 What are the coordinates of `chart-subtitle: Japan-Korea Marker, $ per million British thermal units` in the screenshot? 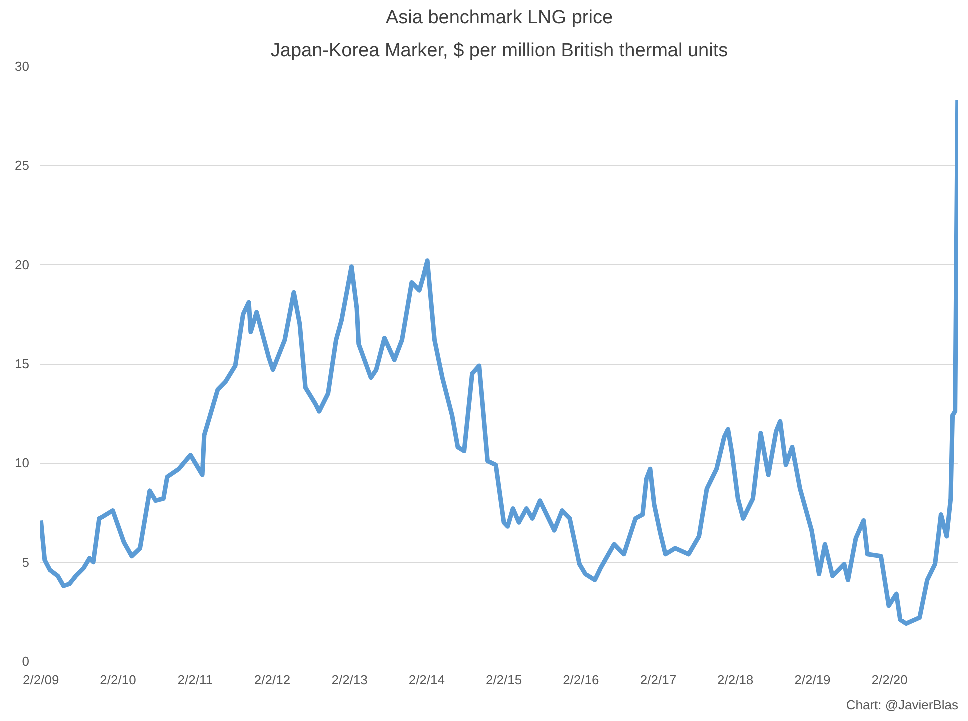 It's located at (499, 51).